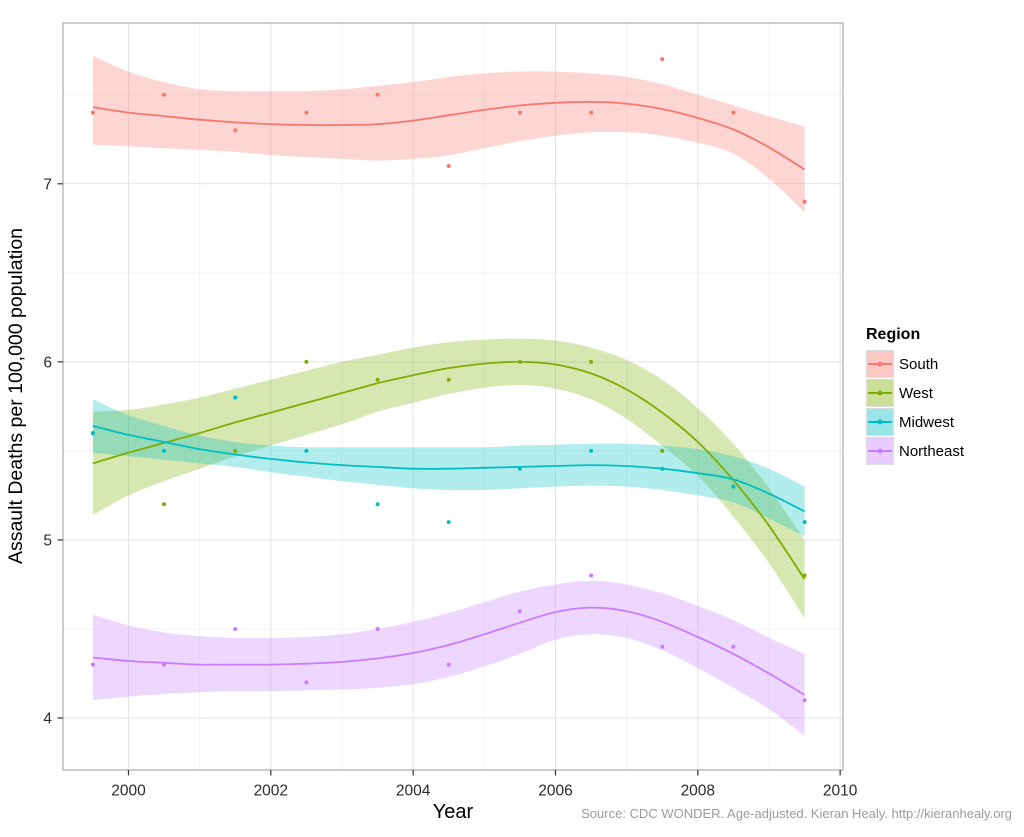  What do you see at coordinates (932, 451) in the screenshot?
I see `legend-item-label: Northeast` at bounding box center [932, 451].